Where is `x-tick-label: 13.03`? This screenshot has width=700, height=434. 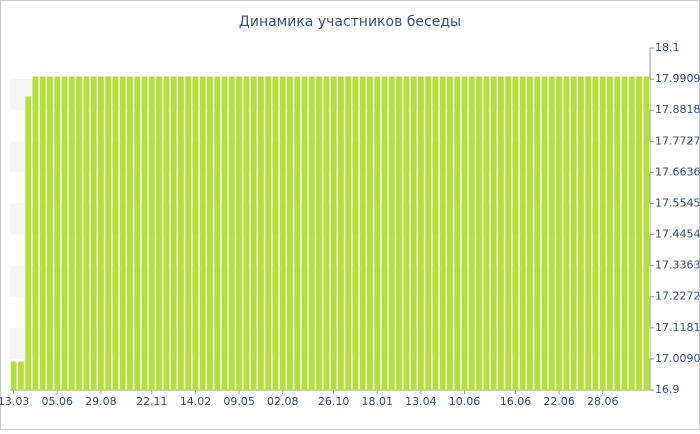
x-tick-label: 13.03 is located at coordinates (14, 401).